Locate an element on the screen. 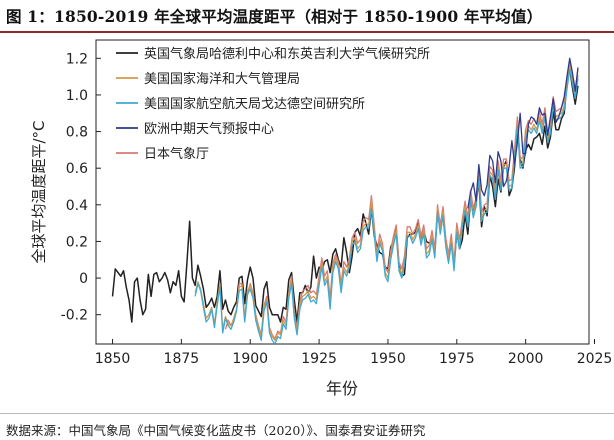 The image size is (614, 440). x-tick-label: 1950 is located at coordinates (388, 359).